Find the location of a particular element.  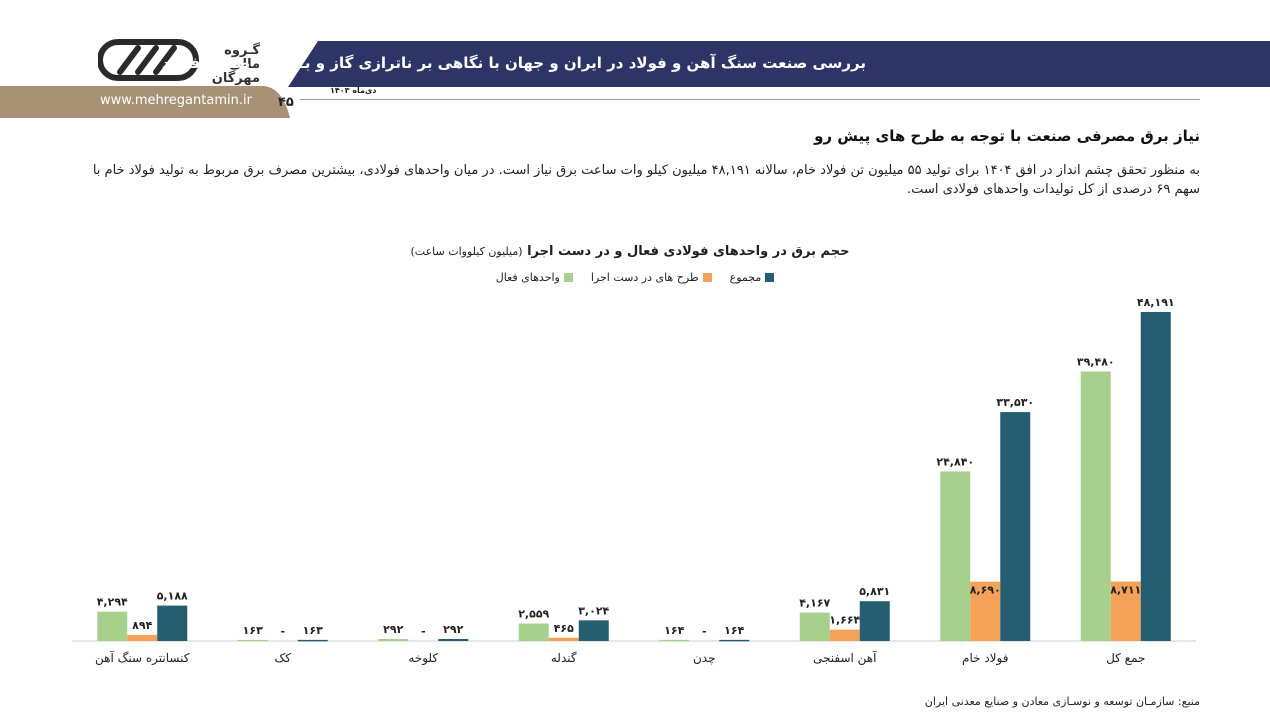

legend-swatch-planned is located at coordinates (707, 277).